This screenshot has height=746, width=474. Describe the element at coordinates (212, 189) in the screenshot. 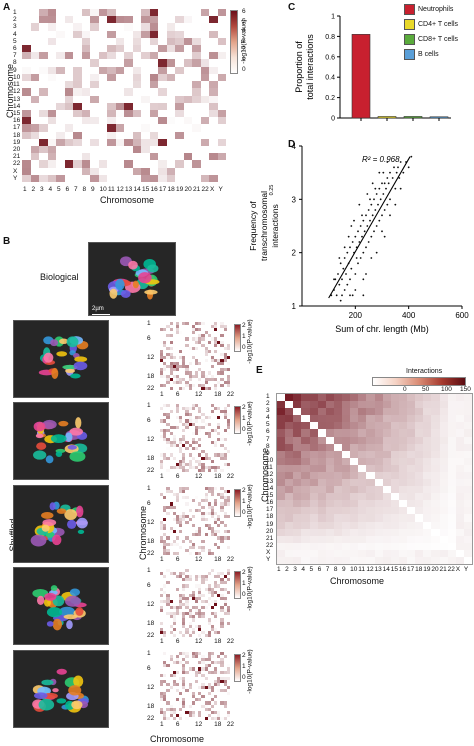

I see `heatmap-a-x-tick: X` at that location.